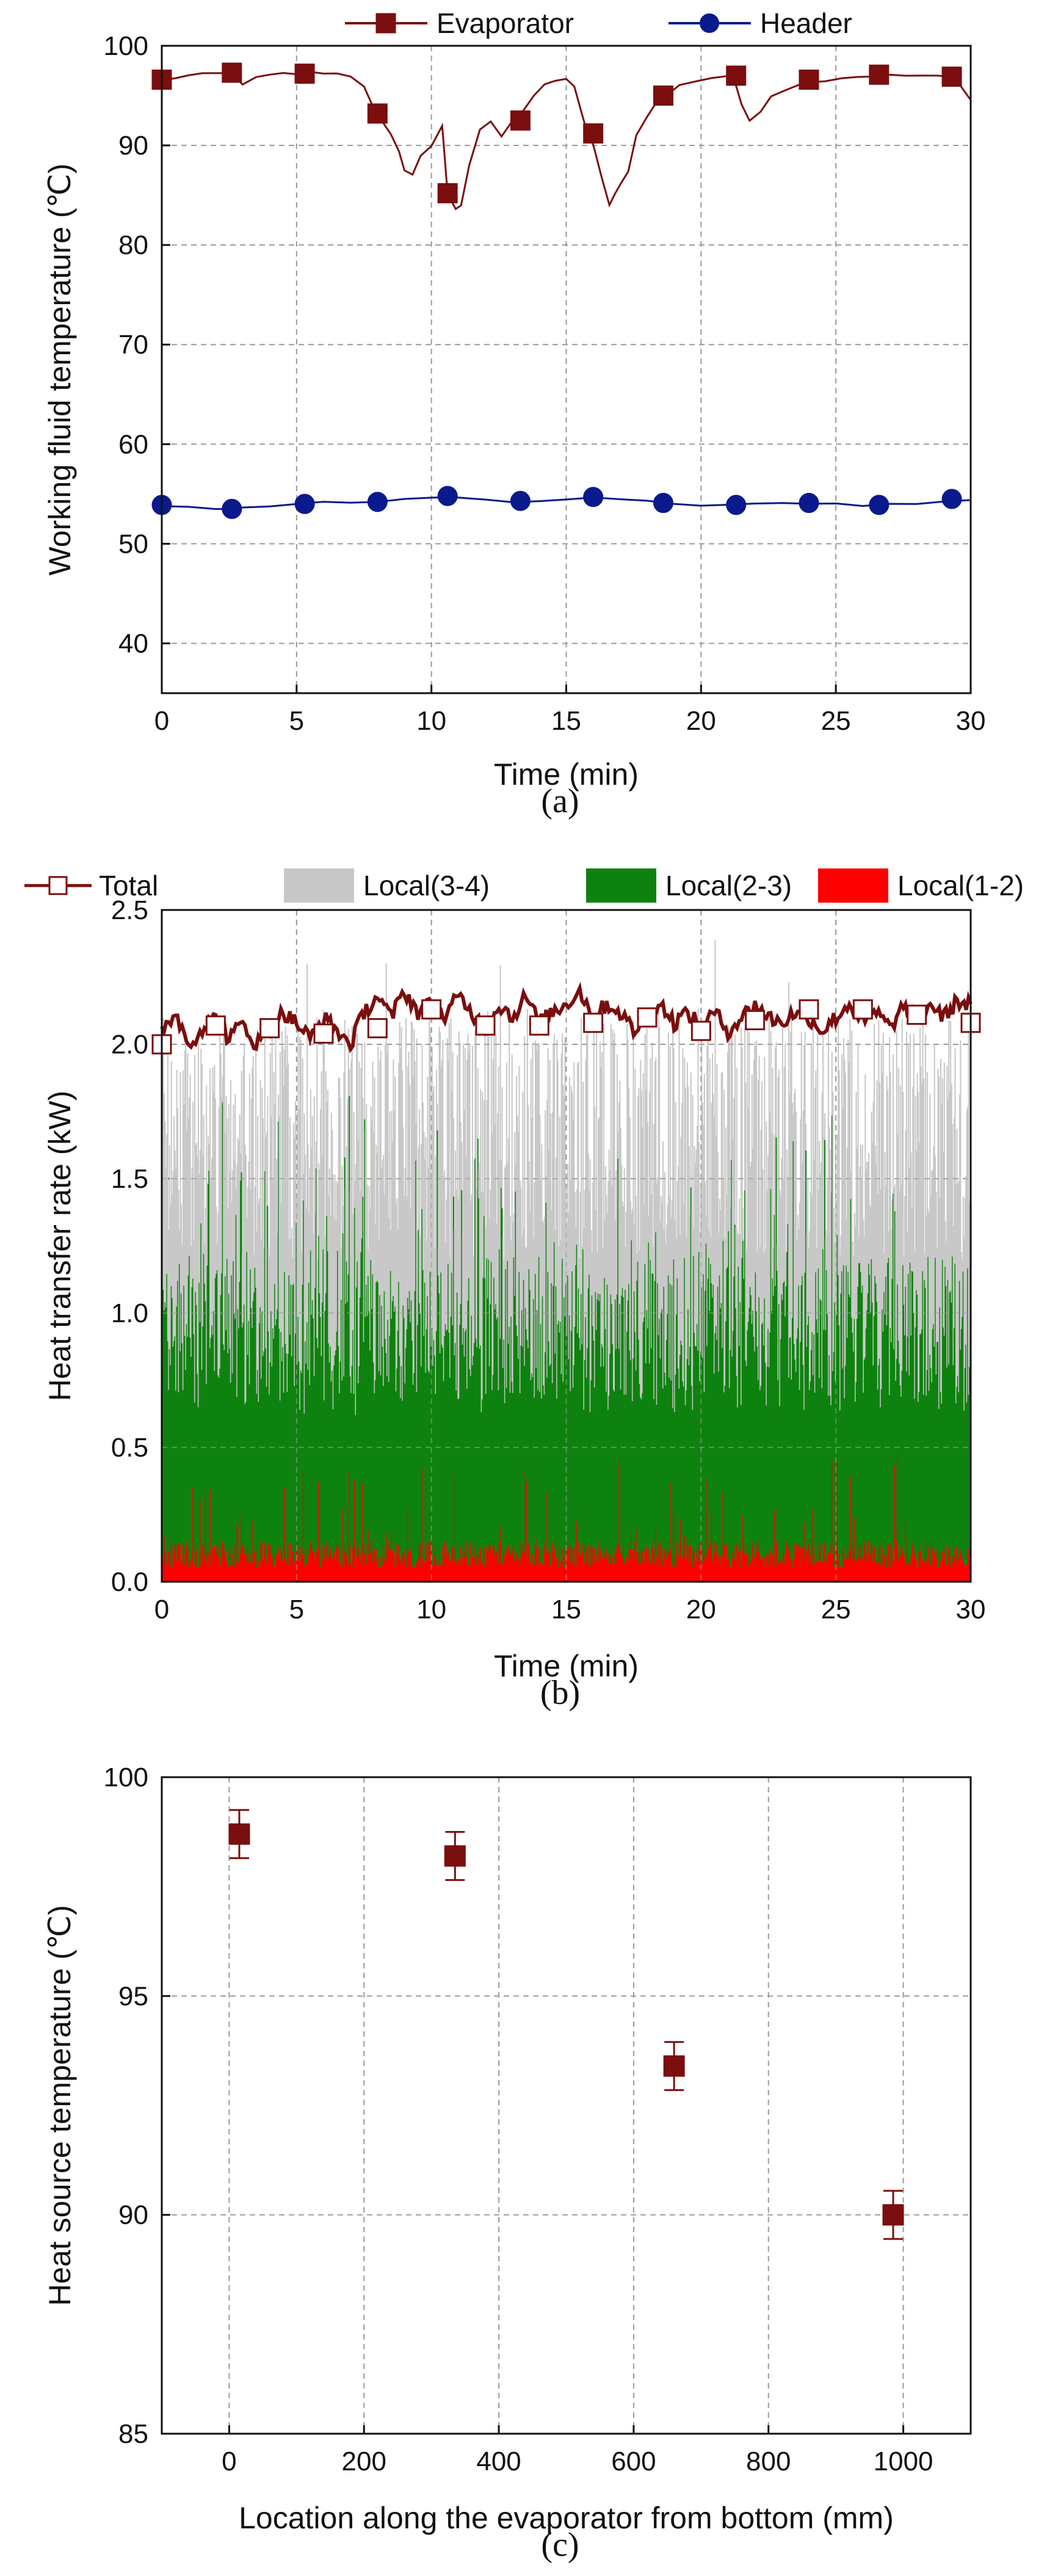  I want to click on x-axis-title: Time (min), so click(566, 1666).